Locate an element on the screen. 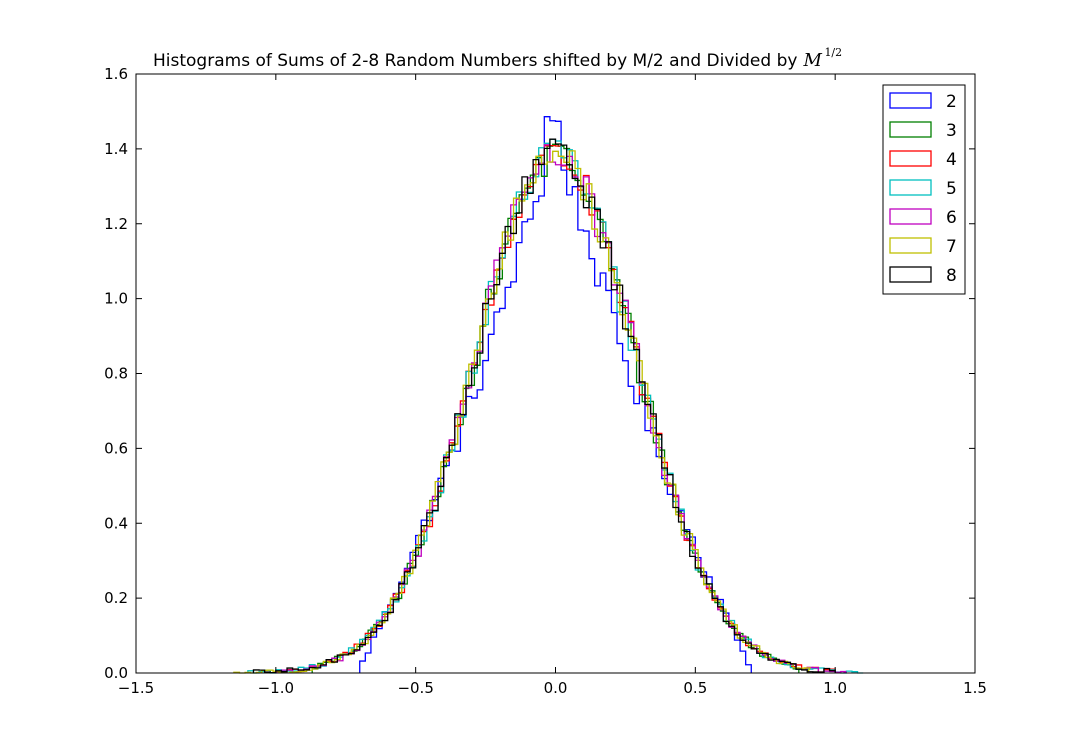 Image resolution: width=1083 pixels, height=748 pixels. y-tick-label: 0.2 is located at coordinates (116, 598).